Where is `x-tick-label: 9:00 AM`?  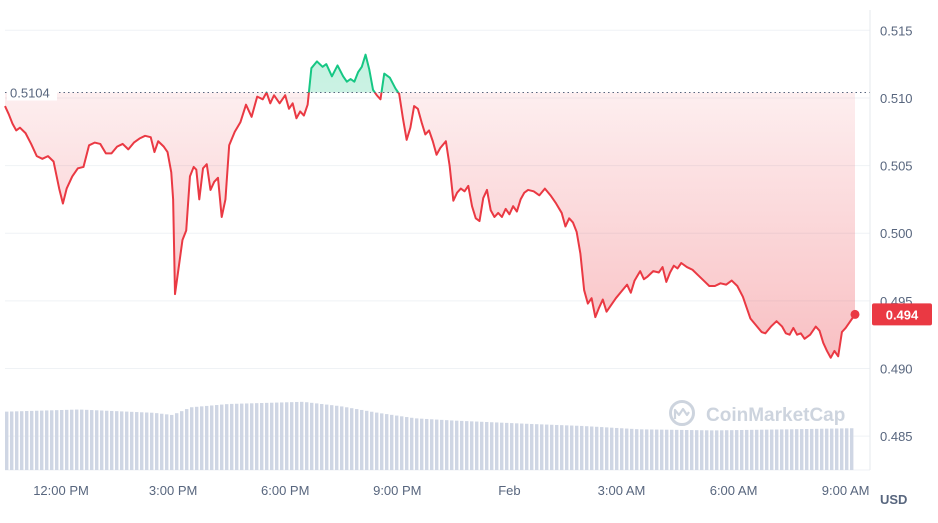 x-tick-label: 9:00 AM is located at coordinates (846, 490).